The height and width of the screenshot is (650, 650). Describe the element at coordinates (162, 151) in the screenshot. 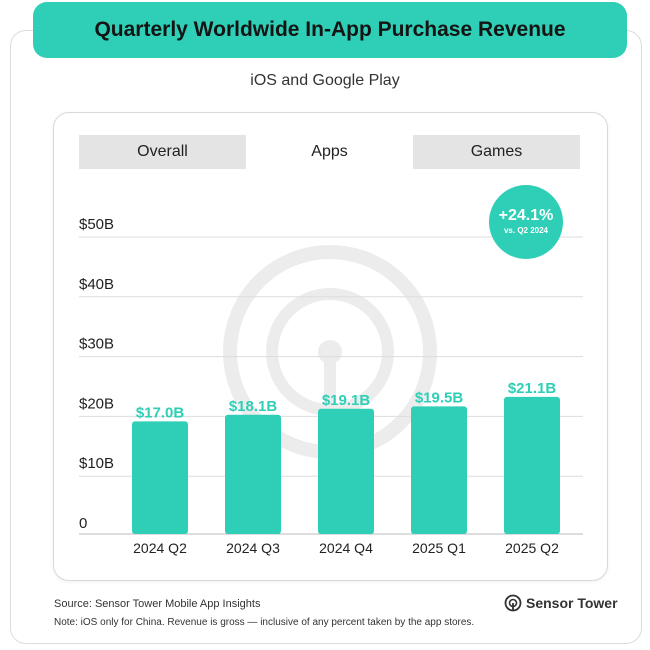

I see `tab-overall: Overall` at that location.